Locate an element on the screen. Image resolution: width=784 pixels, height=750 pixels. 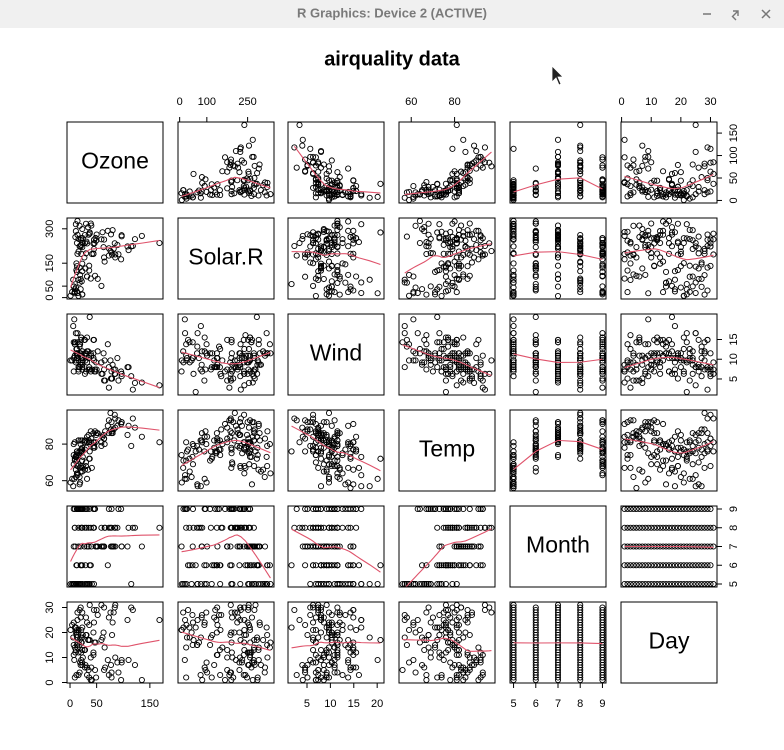
minimize-button is located at coordinates (707, 14).